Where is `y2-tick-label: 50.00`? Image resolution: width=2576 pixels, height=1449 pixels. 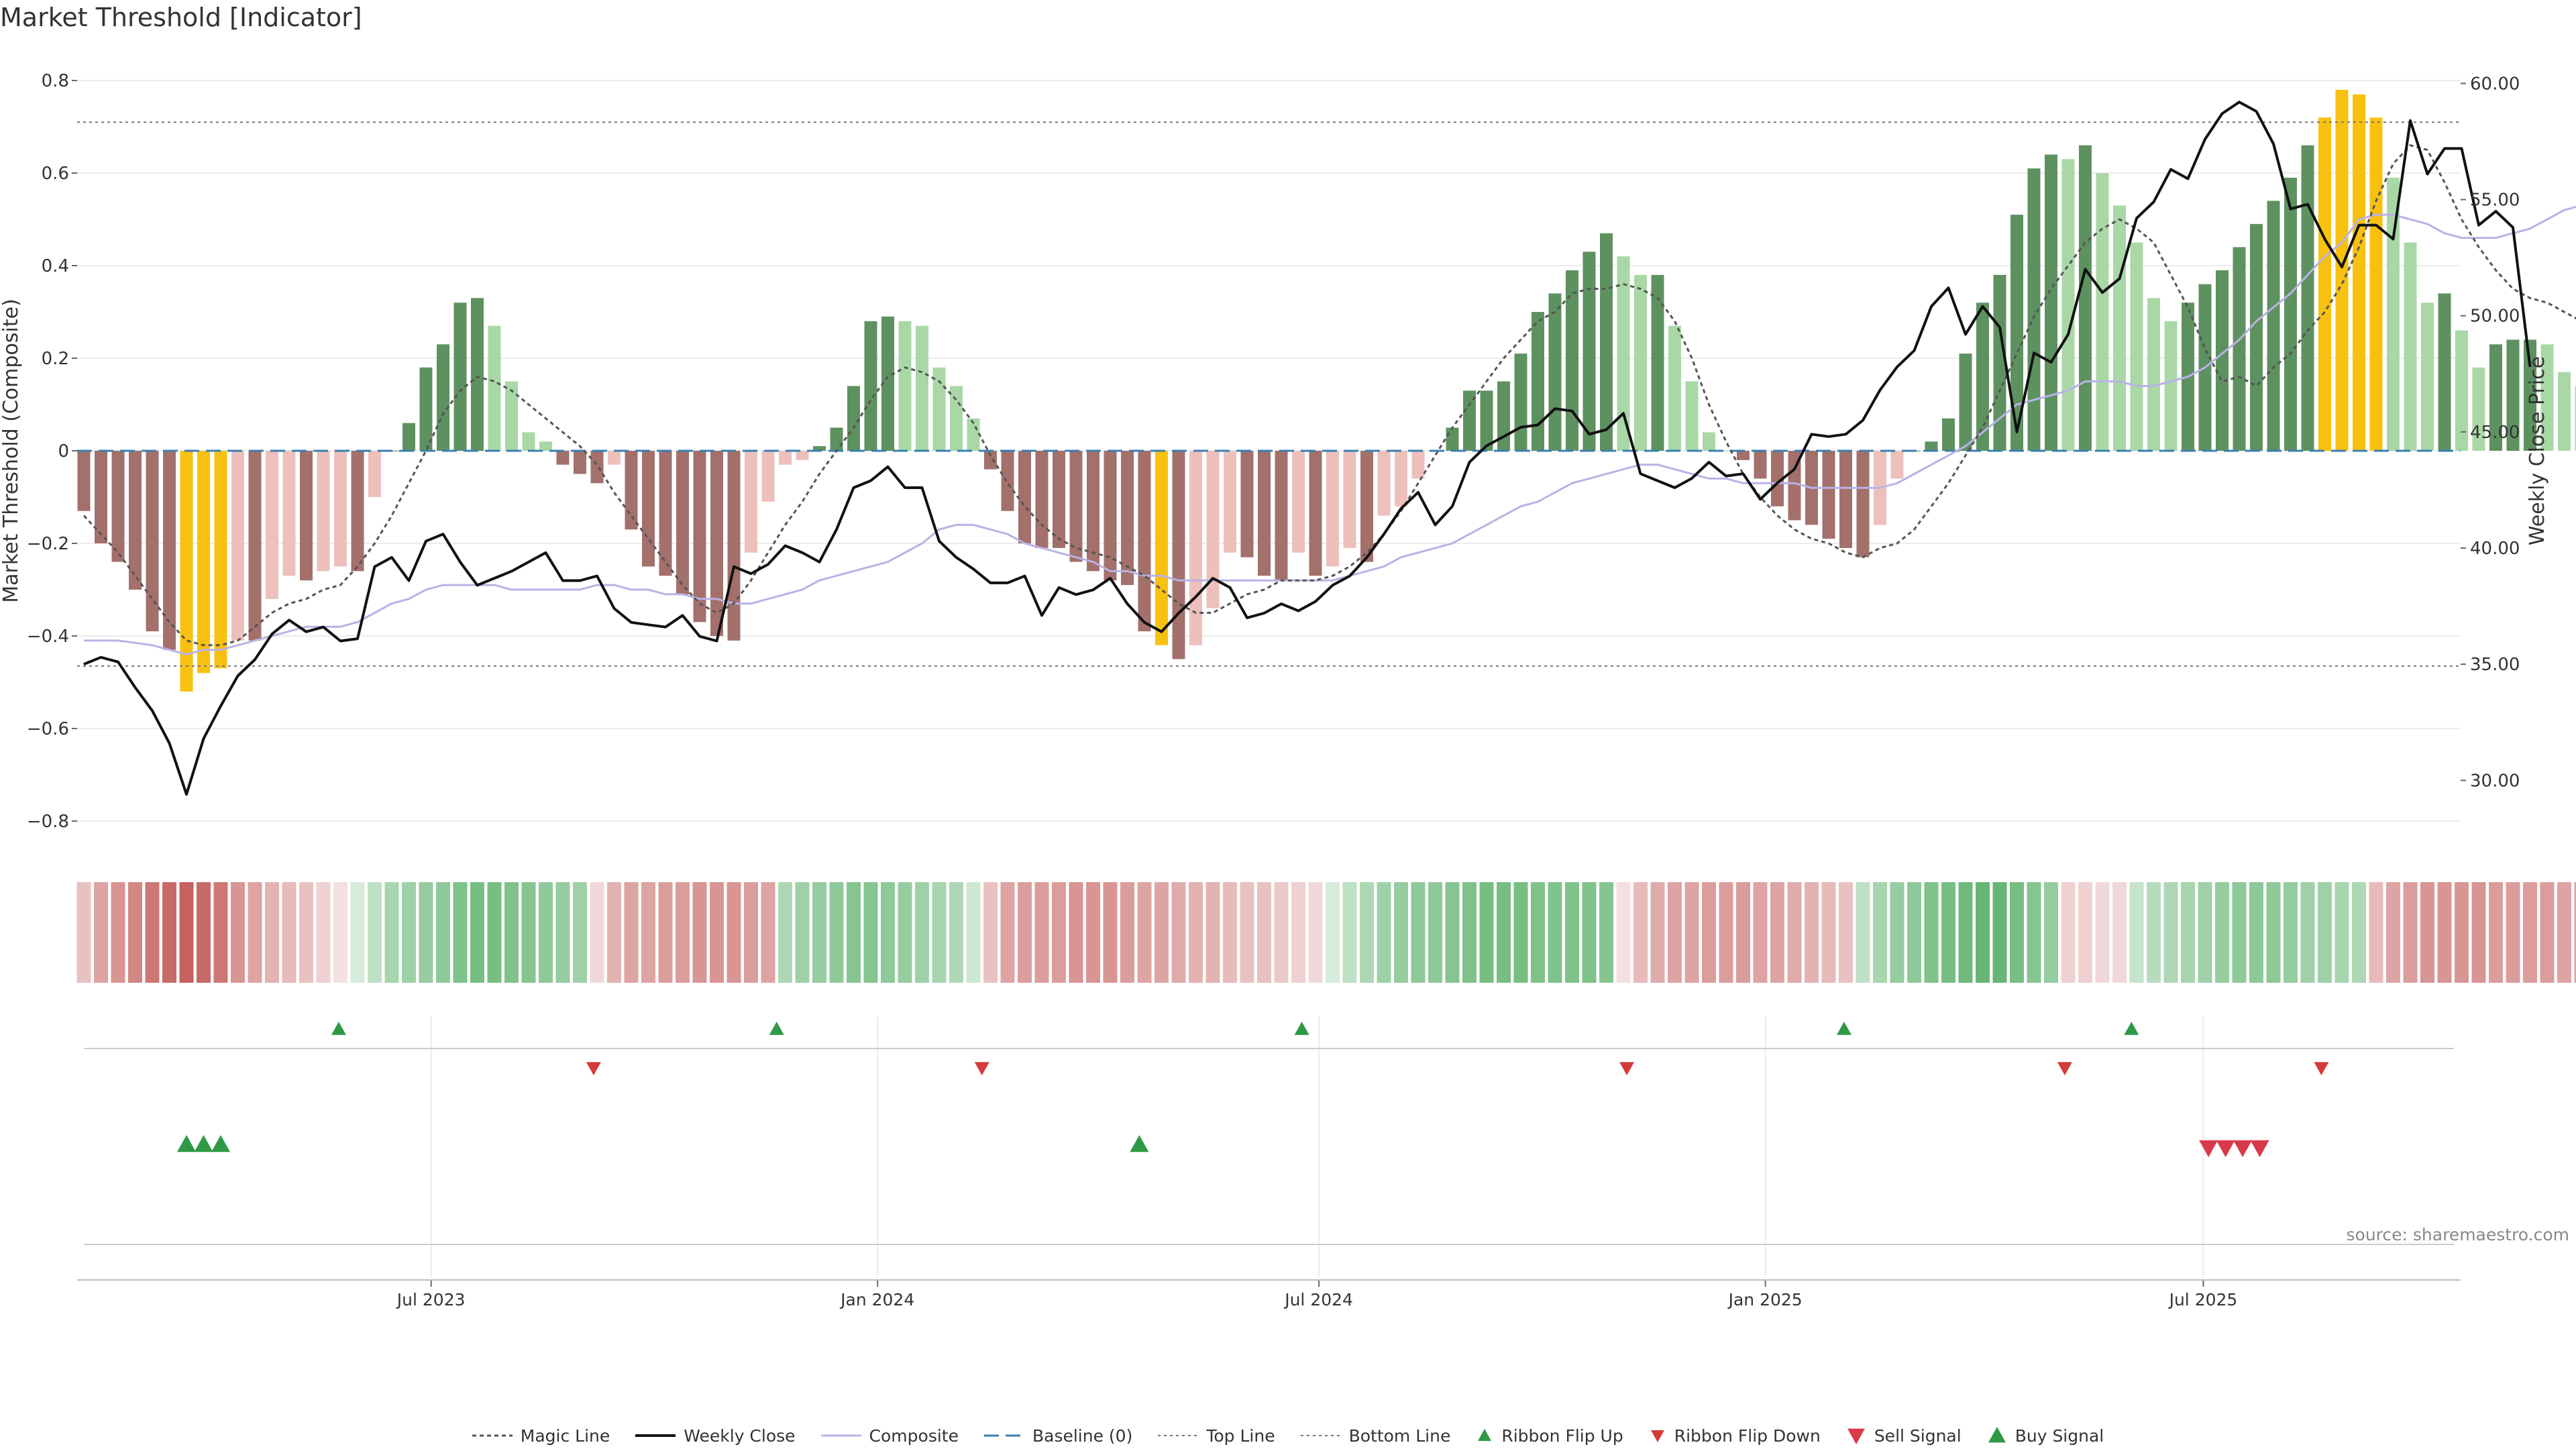 y2-tick-label: 50.00 is located at coordinates (2495, 317).